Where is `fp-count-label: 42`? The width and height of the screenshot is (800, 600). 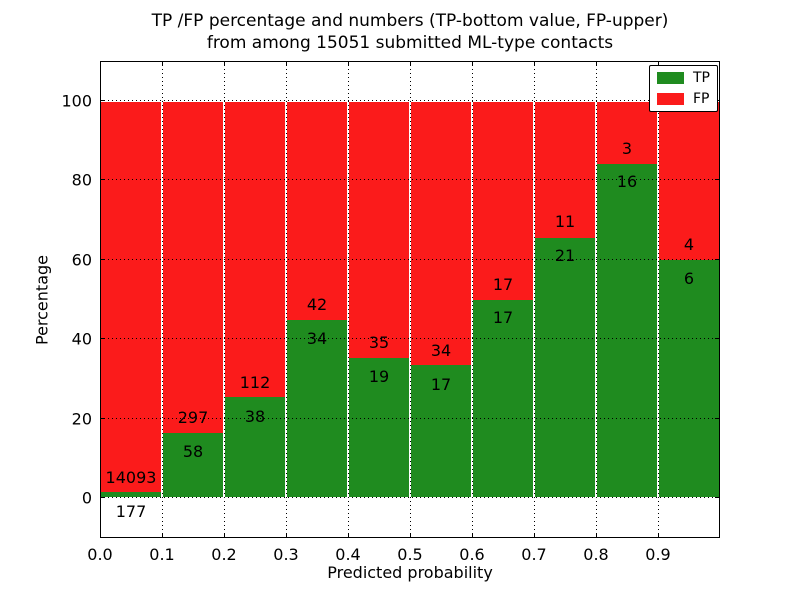 fp-count-label: 42 is located at coordinates (317, 305).